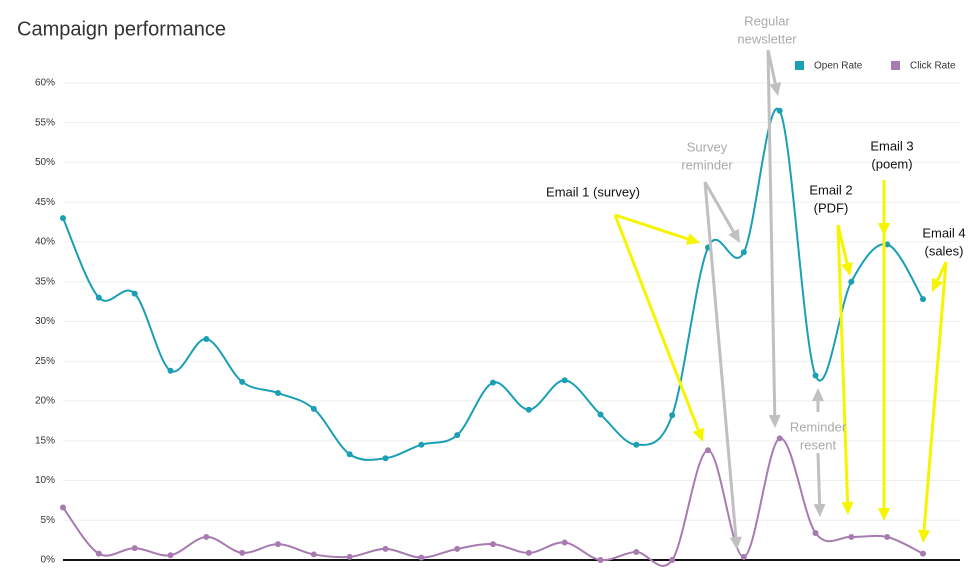  Describe the element at coordinates (838, 66) in the screenshot. I see `legend-label: Open Rate` at that location.